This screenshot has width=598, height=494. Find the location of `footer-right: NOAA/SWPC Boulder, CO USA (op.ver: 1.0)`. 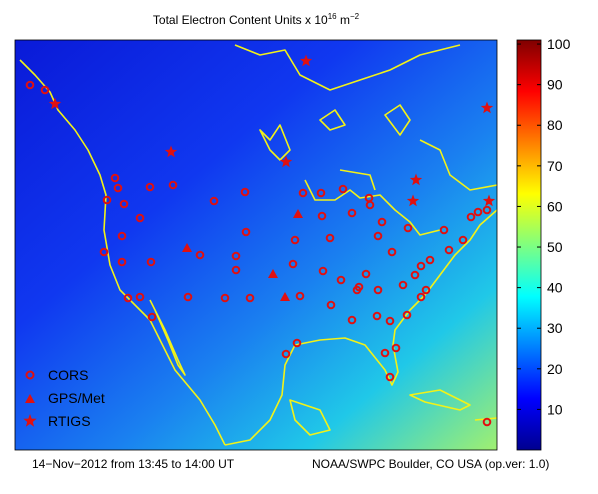

footer-right: NOAA/SWPC Boulder, CO USA (op.ver: 1.0) is located at coordinates (430, 464).